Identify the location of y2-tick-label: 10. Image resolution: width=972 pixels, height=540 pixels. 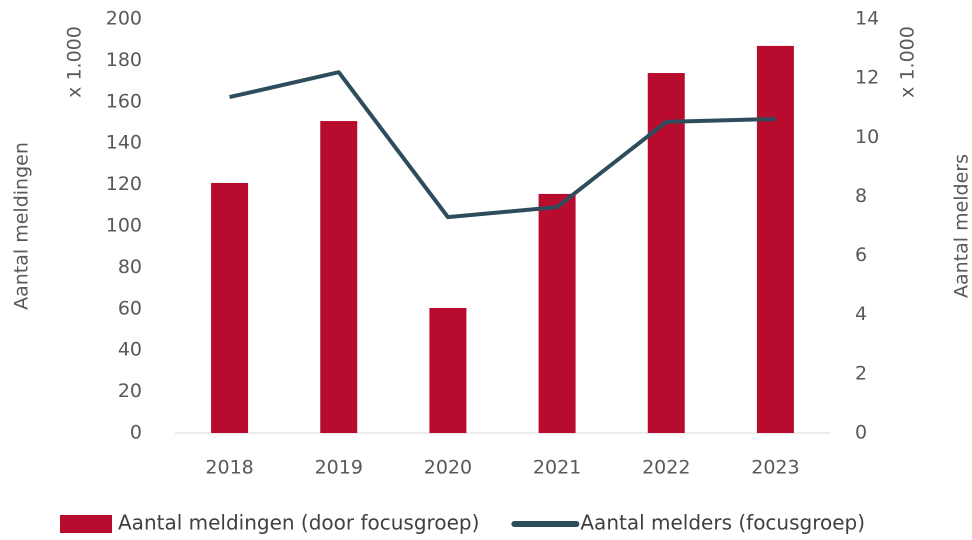
(867, 137).